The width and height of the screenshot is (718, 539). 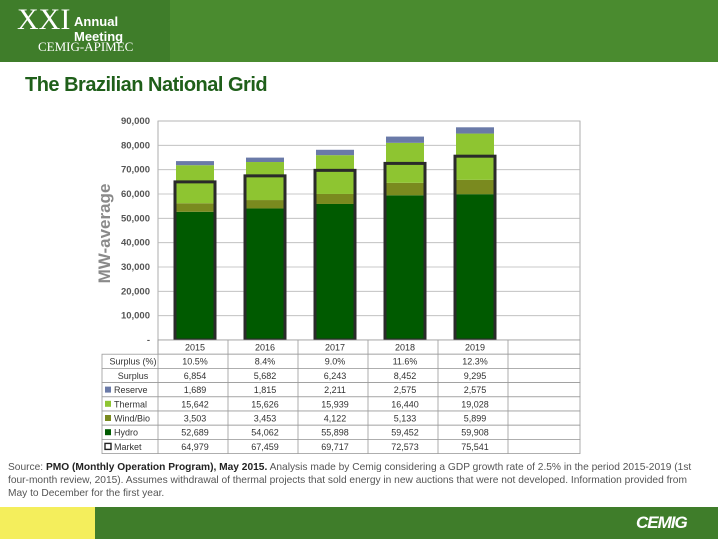 I want to click on meeting-label: Annual Meeting, so click(x=99, y=29).